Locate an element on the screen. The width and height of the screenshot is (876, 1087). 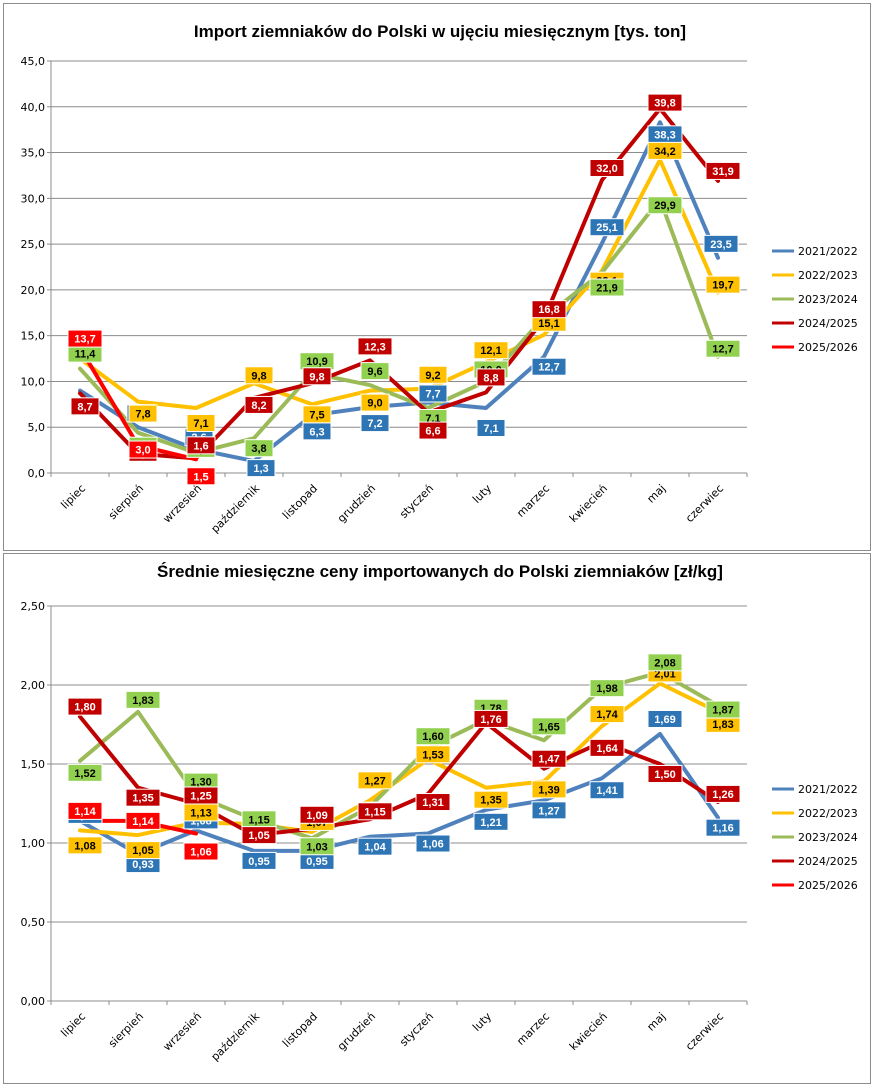
data-label: 7,7 is located at coordinates (433, 393).